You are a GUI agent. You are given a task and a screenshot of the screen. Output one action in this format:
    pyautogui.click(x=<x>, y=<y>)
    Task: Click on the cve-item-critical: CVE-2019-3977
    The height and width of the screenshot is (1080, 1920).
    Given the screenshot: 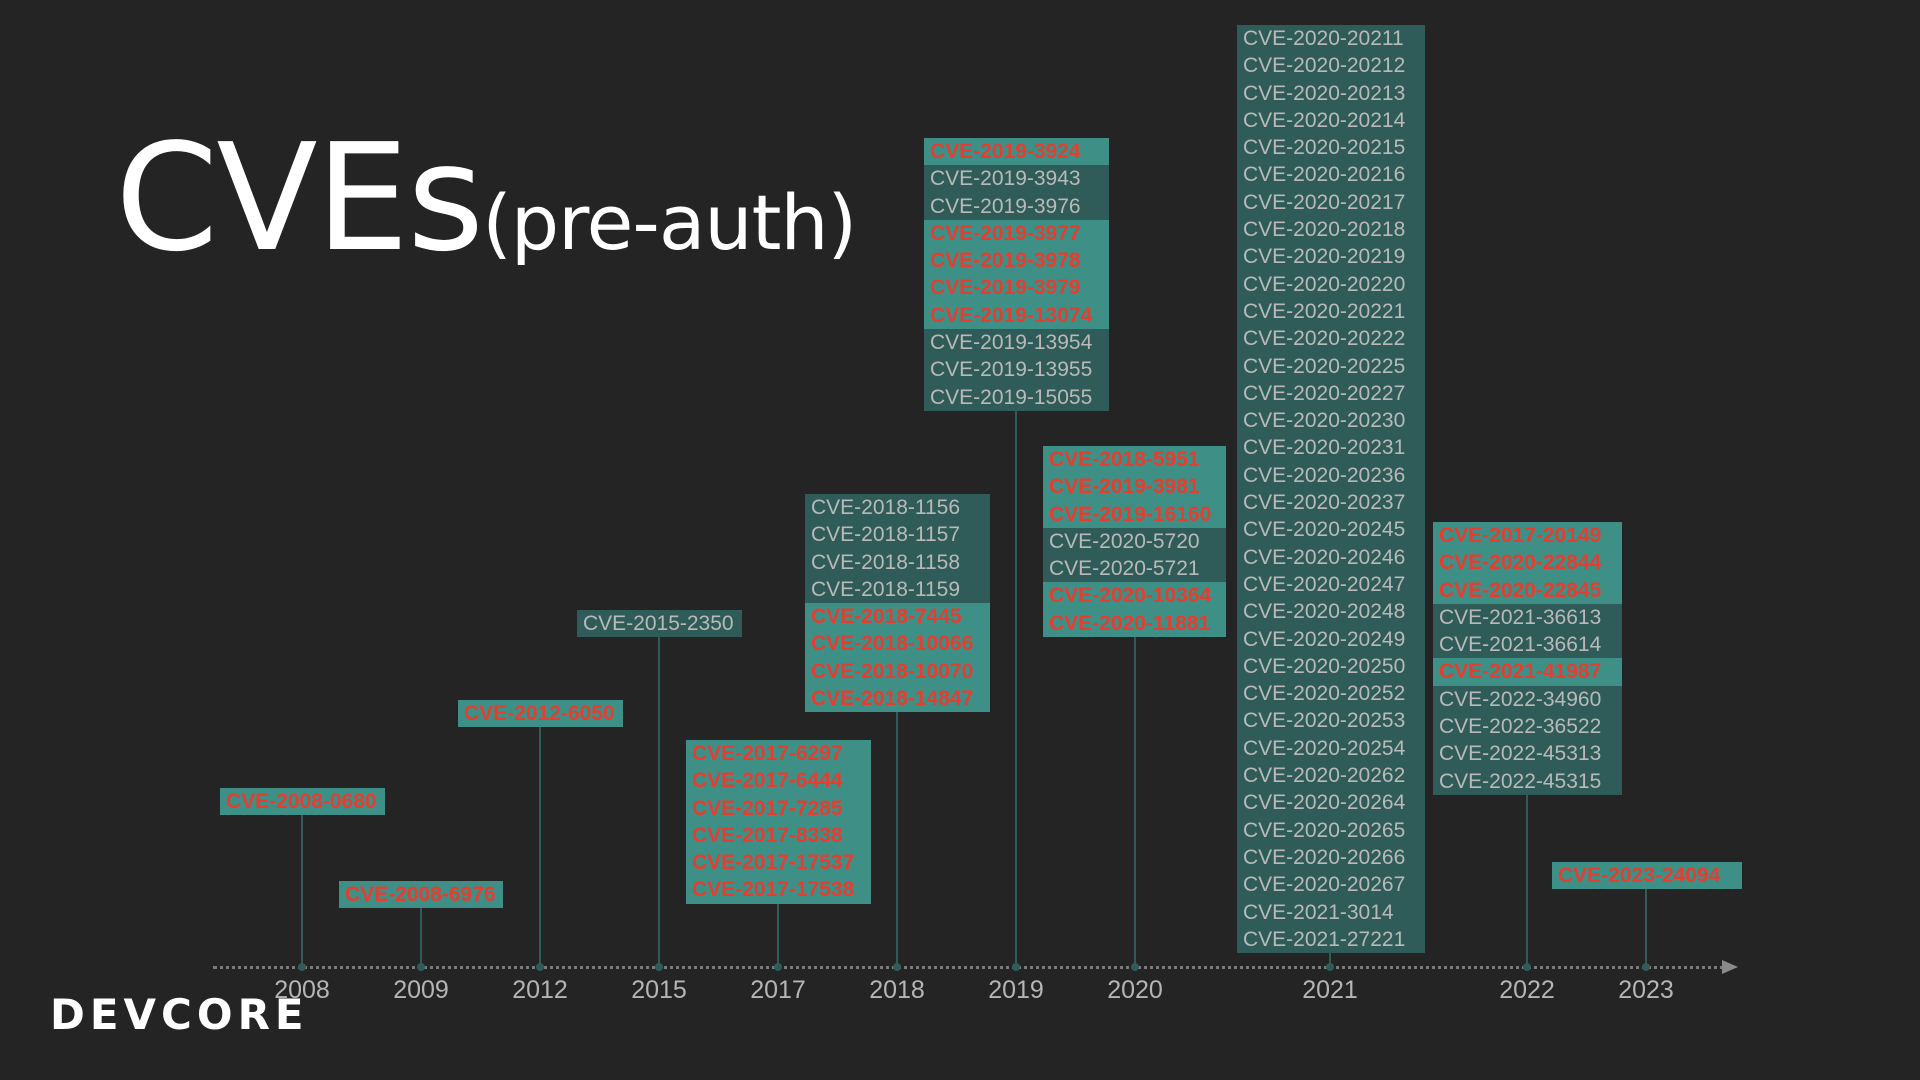 What is the action you would take?
    pyautogui.click(x=1016, y=233)
    